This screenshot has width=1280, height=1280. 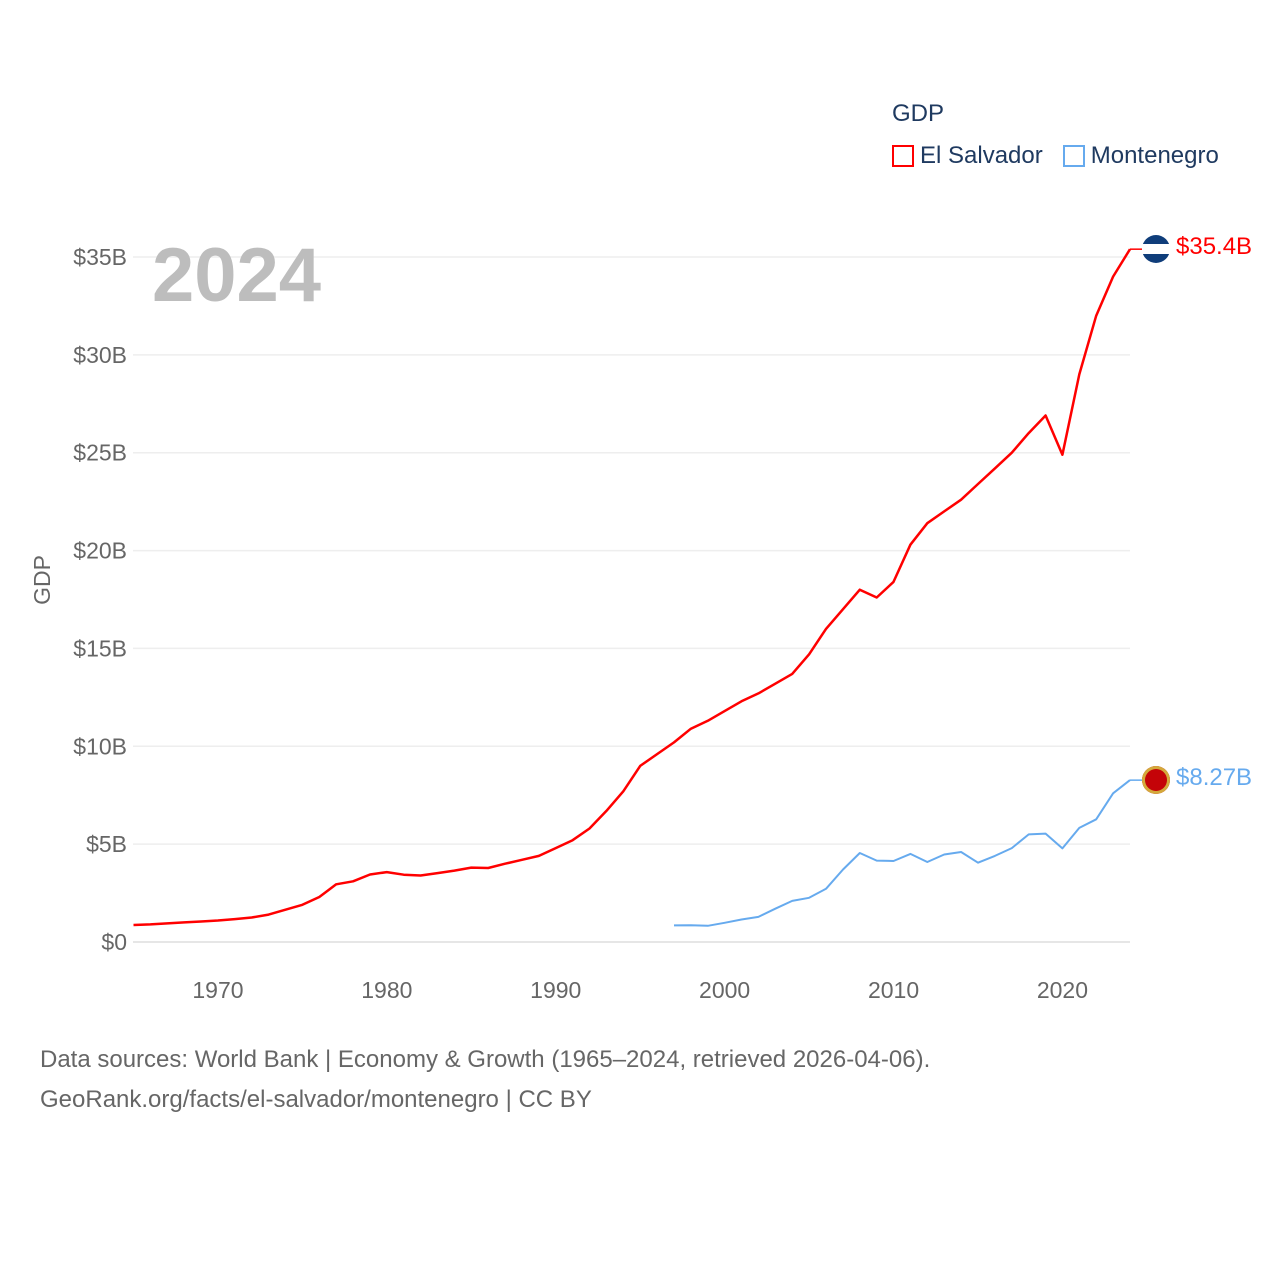 I want to click on y-tick-label: $10B, so click(x=100, y=746).